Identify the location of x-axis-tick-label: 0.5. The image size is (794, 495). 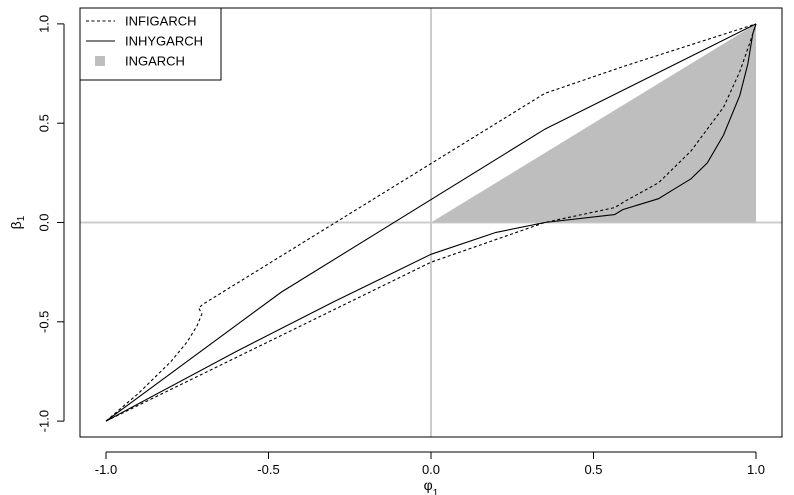
(593, 469).